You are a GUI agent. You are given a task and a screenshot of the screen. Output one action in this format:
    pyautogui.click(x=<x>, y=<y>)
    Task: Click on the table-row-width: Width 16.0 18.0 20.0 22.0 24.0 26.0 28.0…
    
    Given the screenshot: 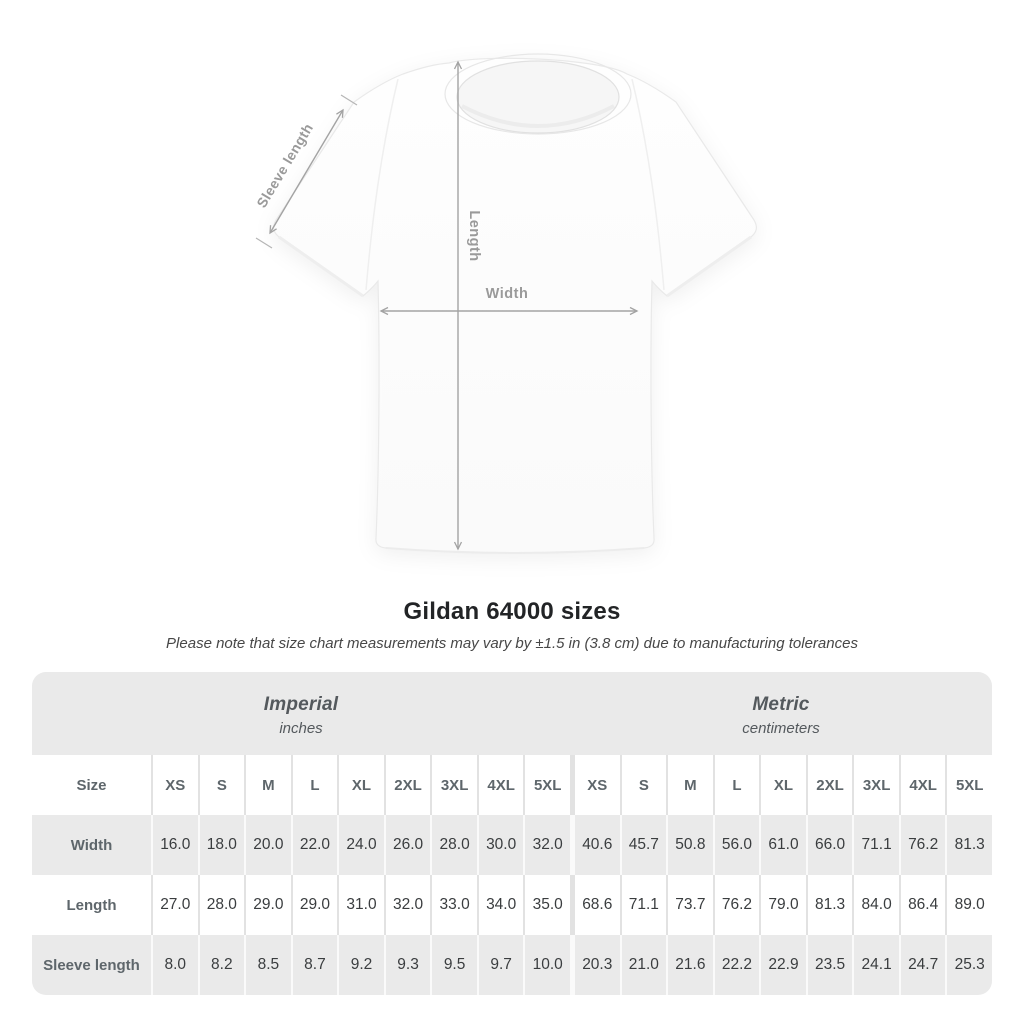 What is the action you would take?
    pyautogui.click(x=512, y=845)
    